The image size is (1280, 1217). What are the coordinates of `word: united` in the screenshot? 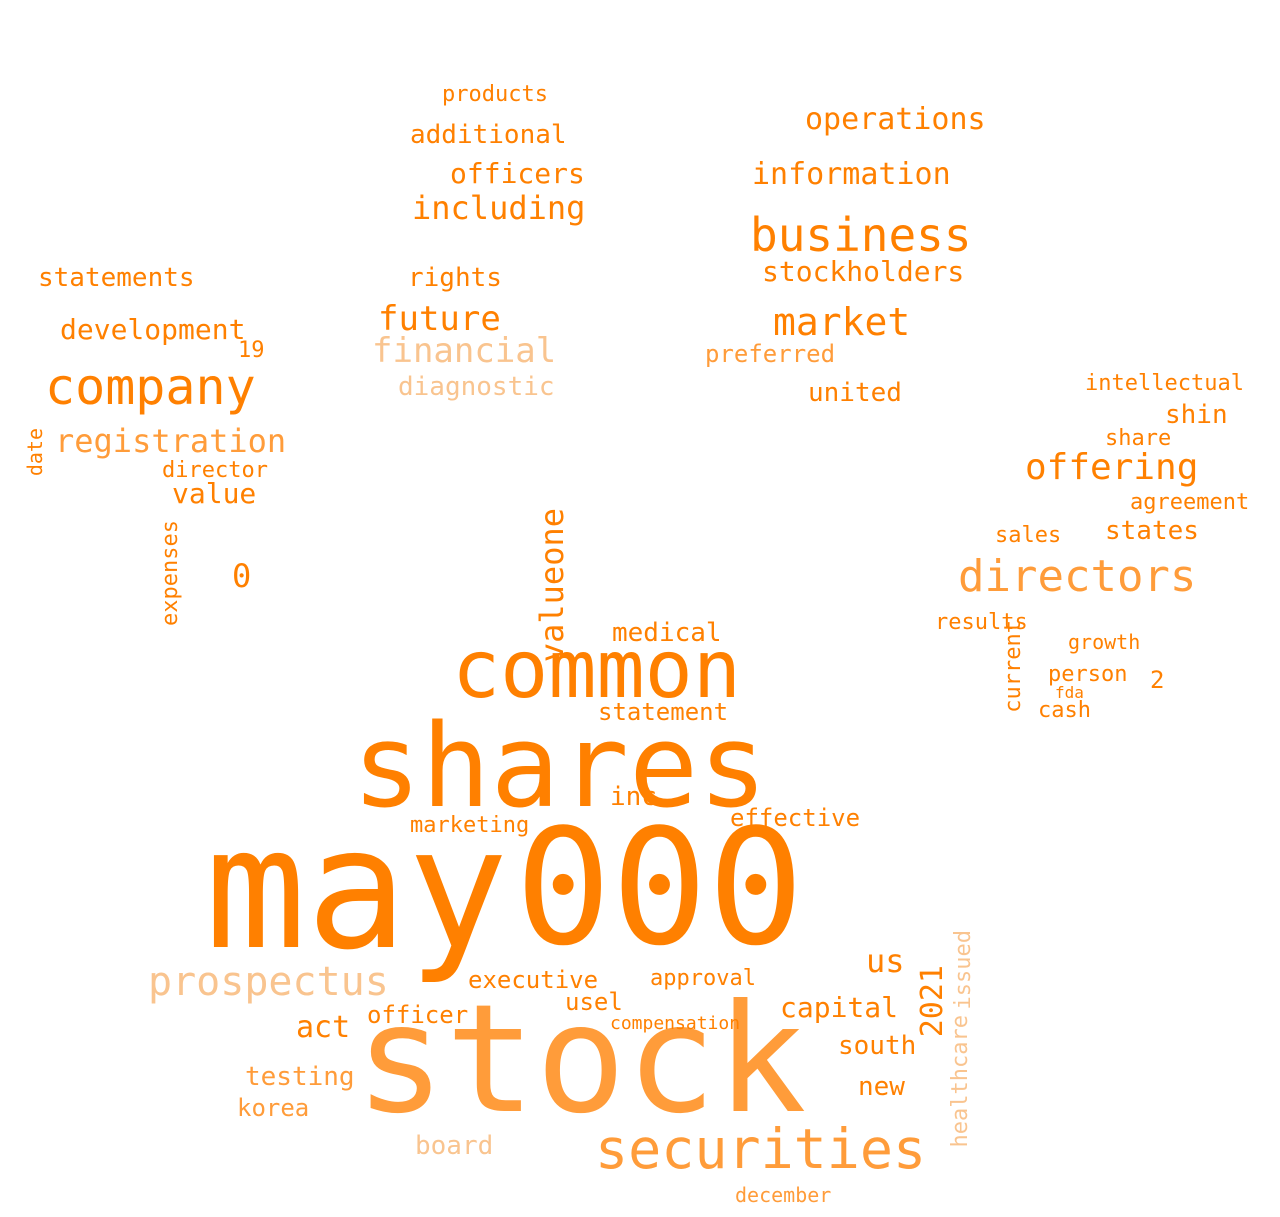 It's located at (855, 393).